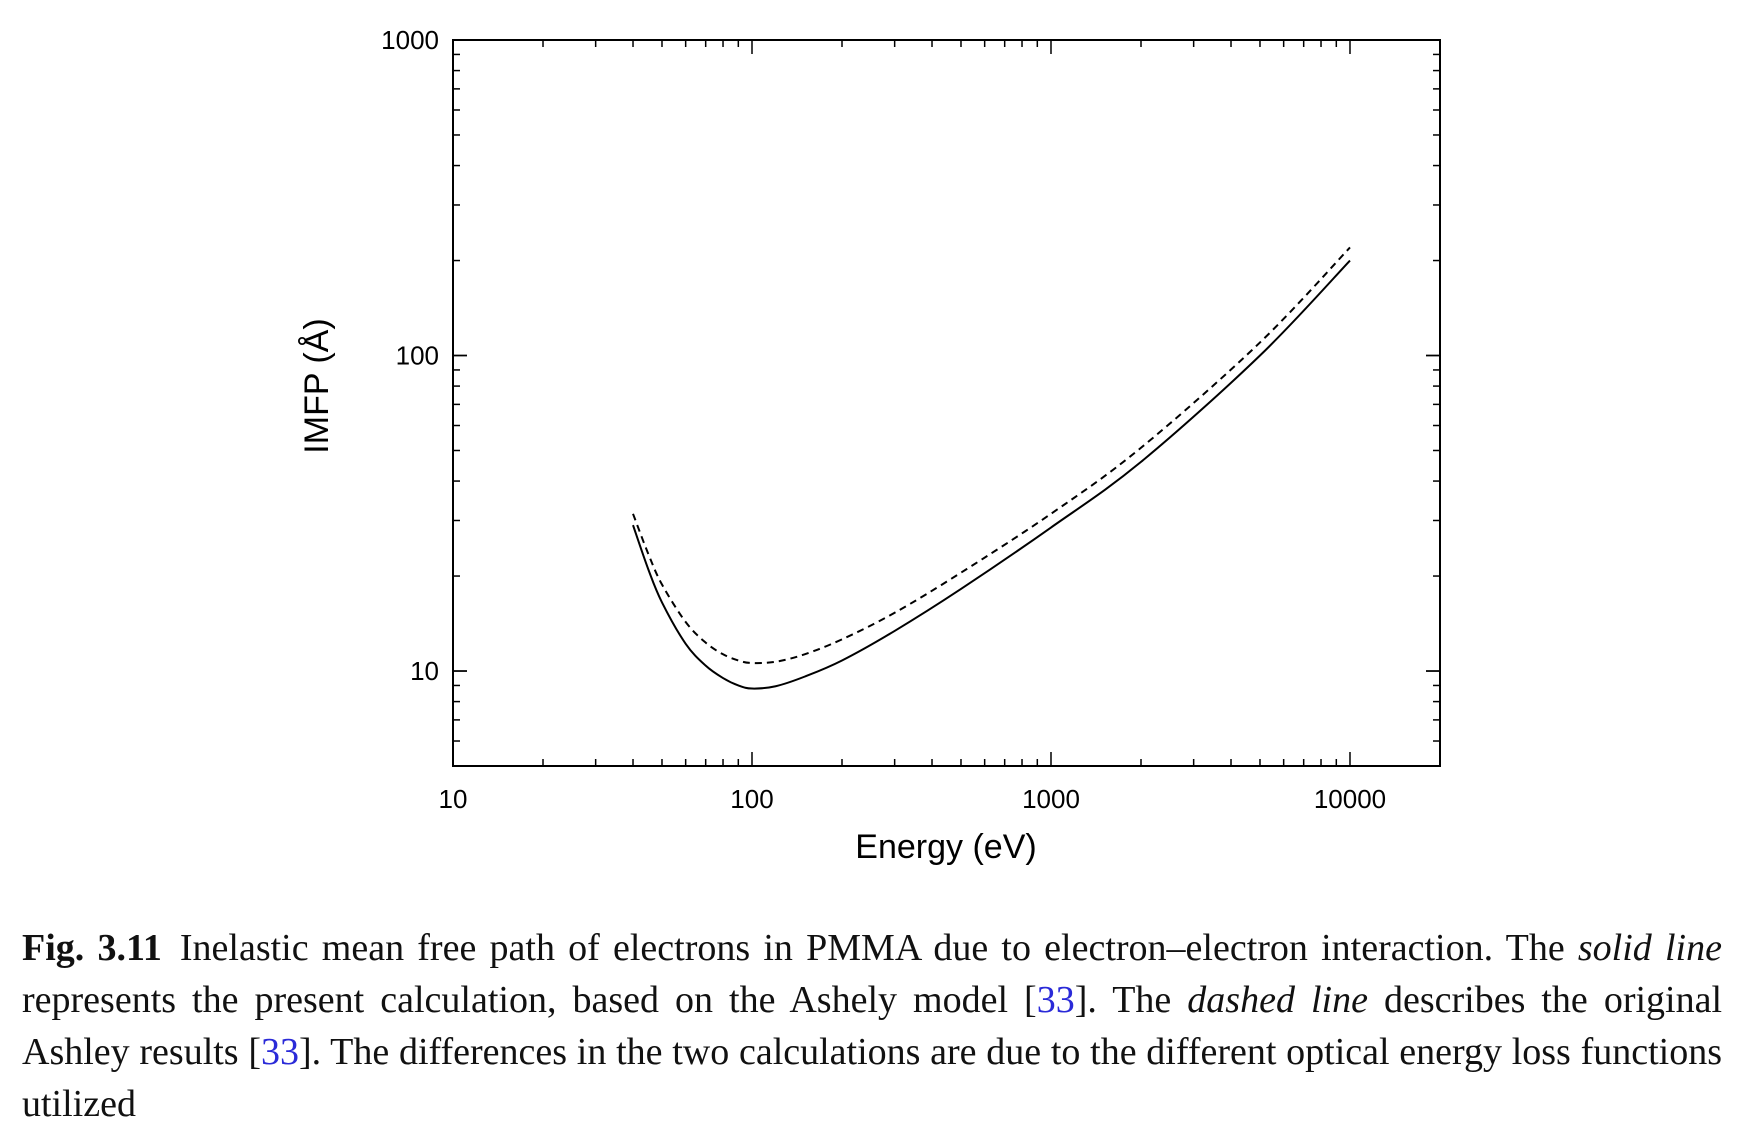 The width and height of the screenshot is (1744, 1134). Describe the element at coordinates (410, 40) in the screenshot. I see `y-tick-label: 1000` at that location.